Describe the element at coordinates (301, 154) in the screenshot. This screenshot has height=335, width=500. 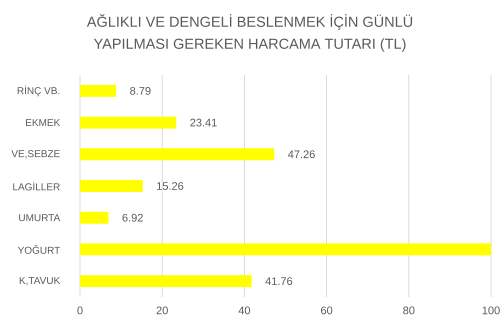
I see `data-label: 47.26` at that location.